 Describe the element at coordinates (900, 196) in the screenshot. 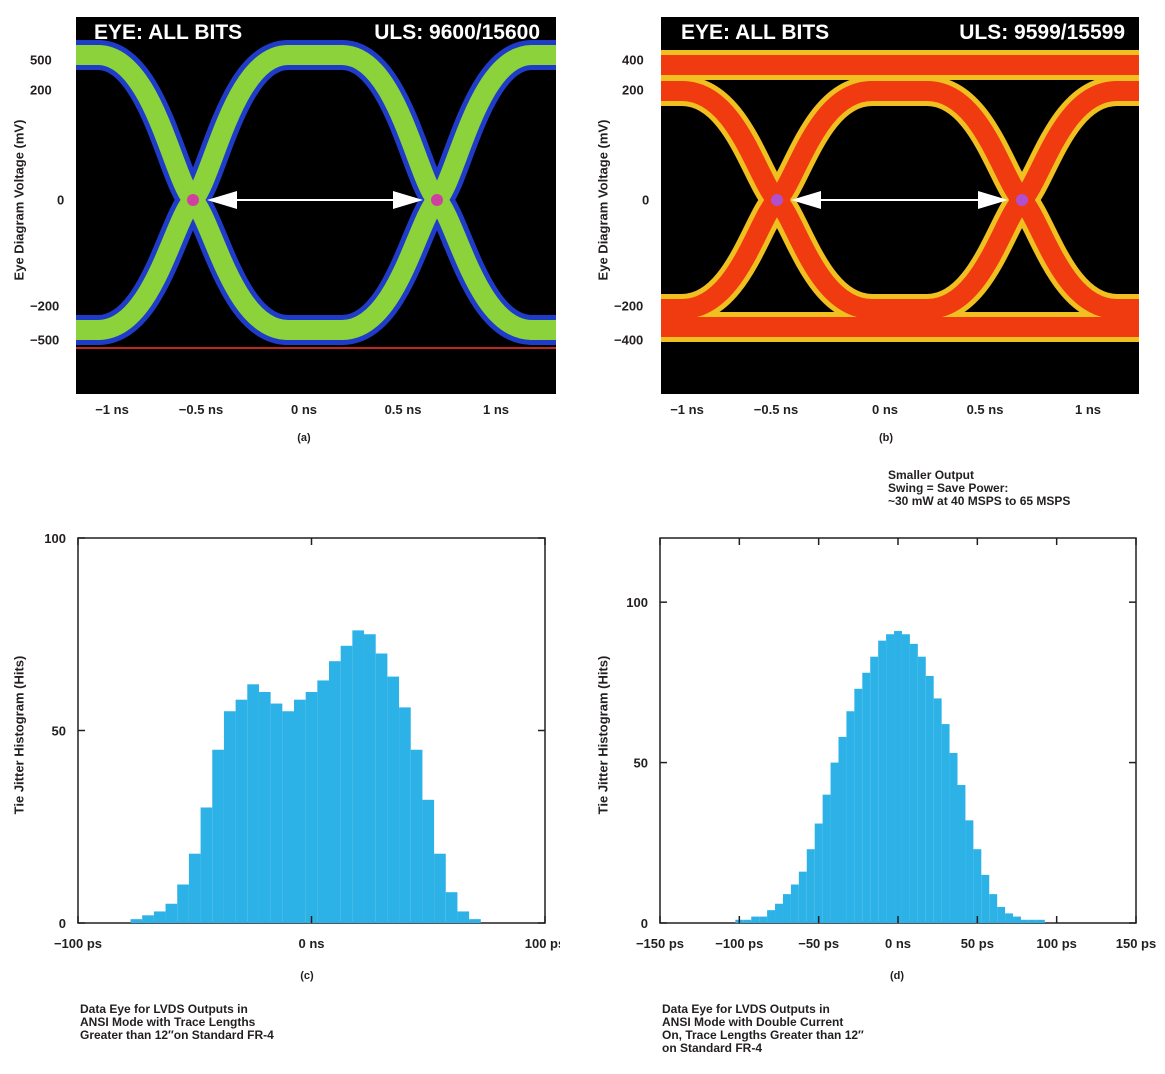

I see `eye-plot-b` at that location.